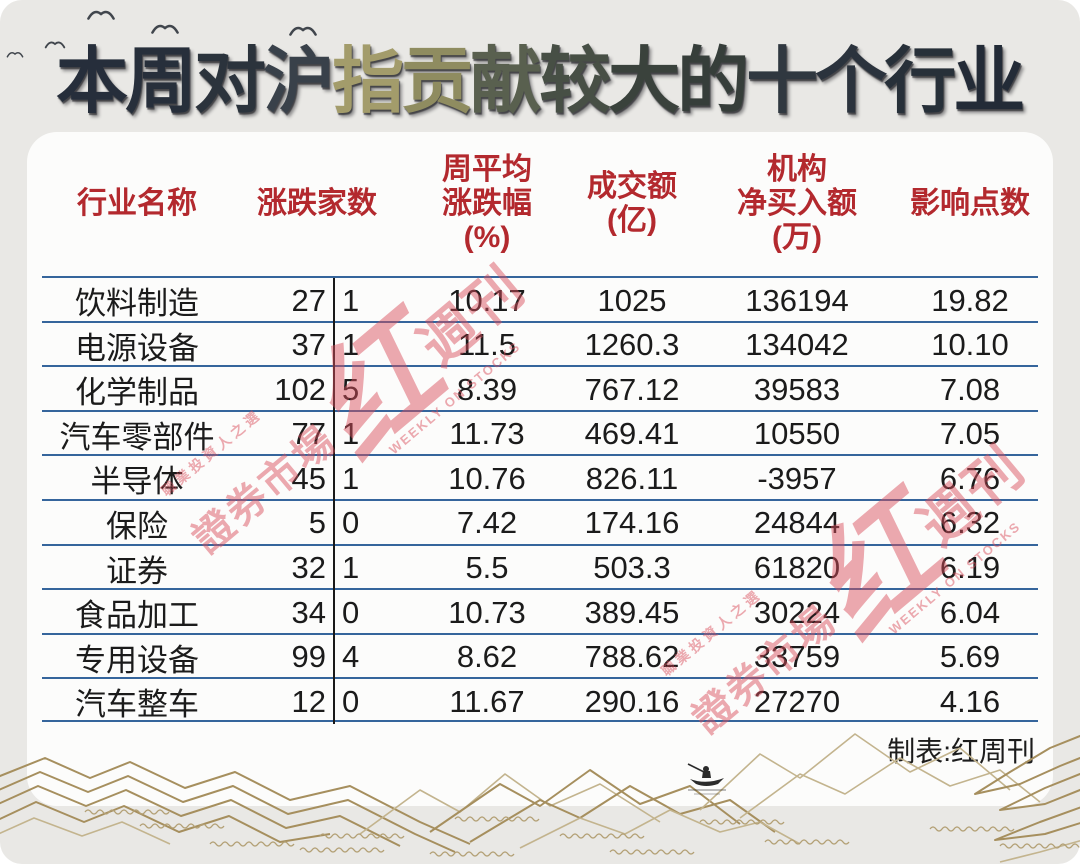 This screenshot has width=1080, height=864. I want to click on cell-up-count: 27, so click(283, 300).